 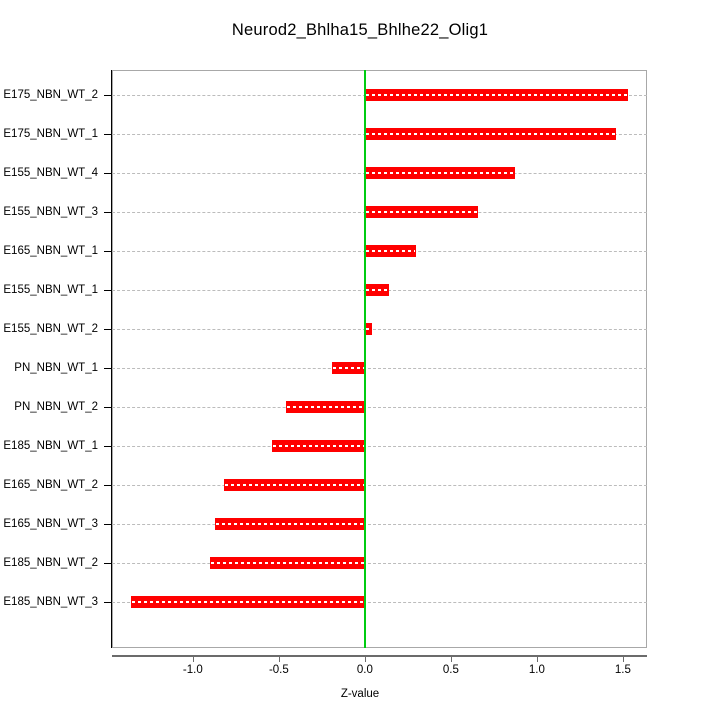 I want to click on y-axis-line, so click(x=111, y=359).